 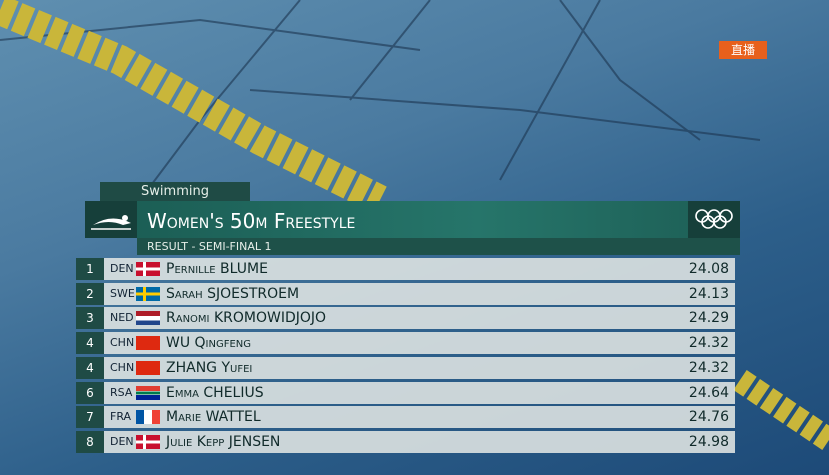 I want to click on rank: 7, so click(x=90, y=417).